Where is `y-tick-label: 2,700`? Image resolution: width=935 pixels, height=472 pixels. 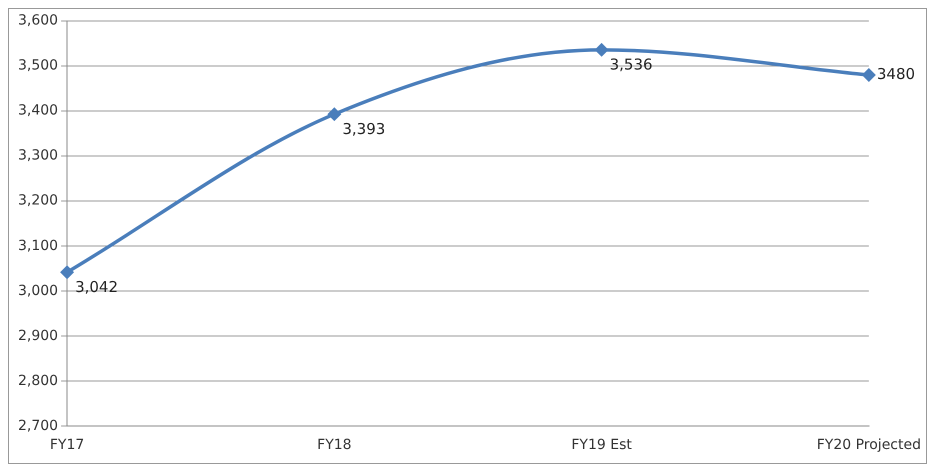 y-tick-label: 2,700 is located at coordinates (38, 426).